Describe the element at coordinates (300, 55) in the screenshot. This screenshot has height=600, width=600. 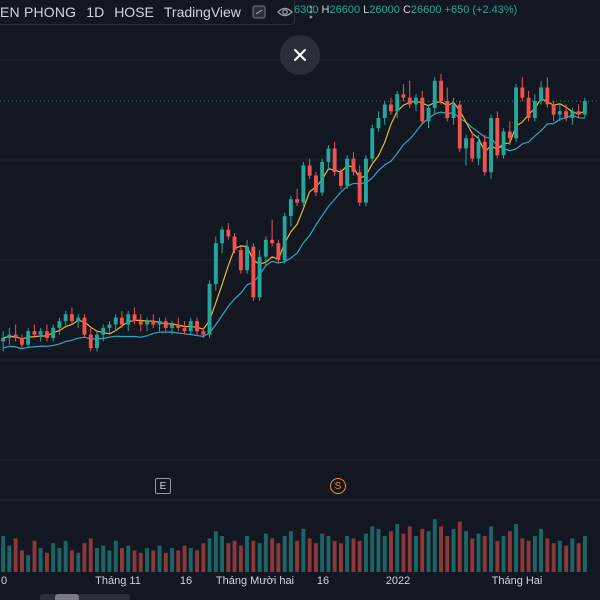
I see `close-button` at that location.